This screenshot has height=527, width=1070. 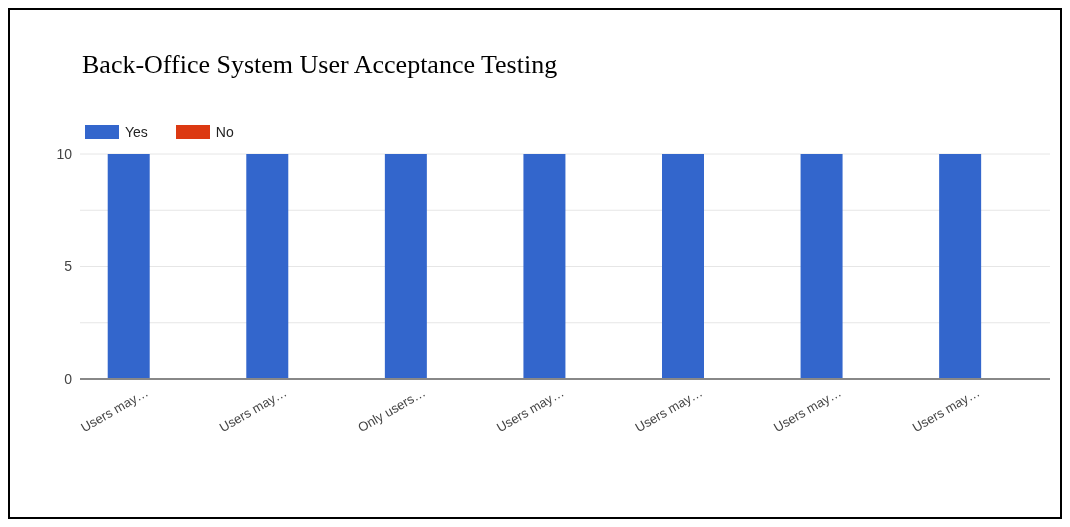 What do you see at coordinates (136, 132) in the screenshot?
I see `legend-label: Yes` at bounding box center [136, 132].